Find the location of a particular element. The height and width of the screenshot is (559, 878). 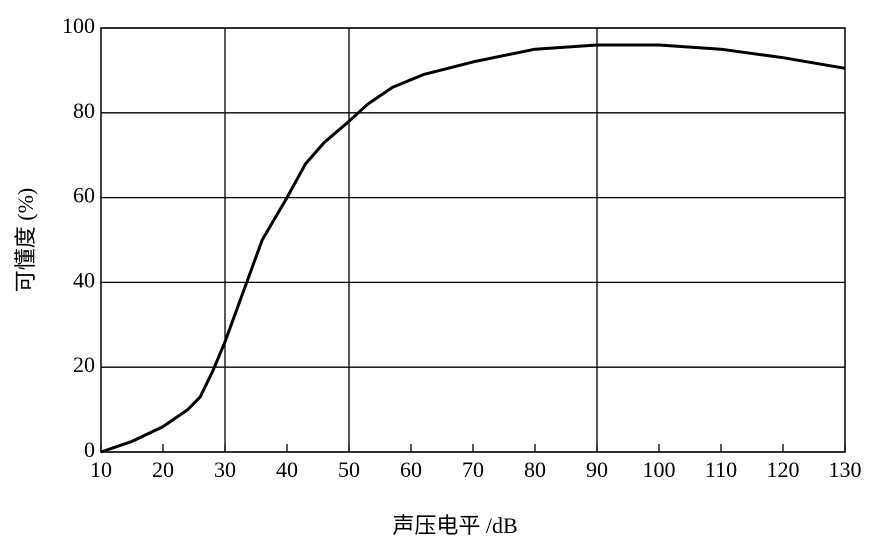

x-tick-label: 10 is located at coordinates (101, 469).